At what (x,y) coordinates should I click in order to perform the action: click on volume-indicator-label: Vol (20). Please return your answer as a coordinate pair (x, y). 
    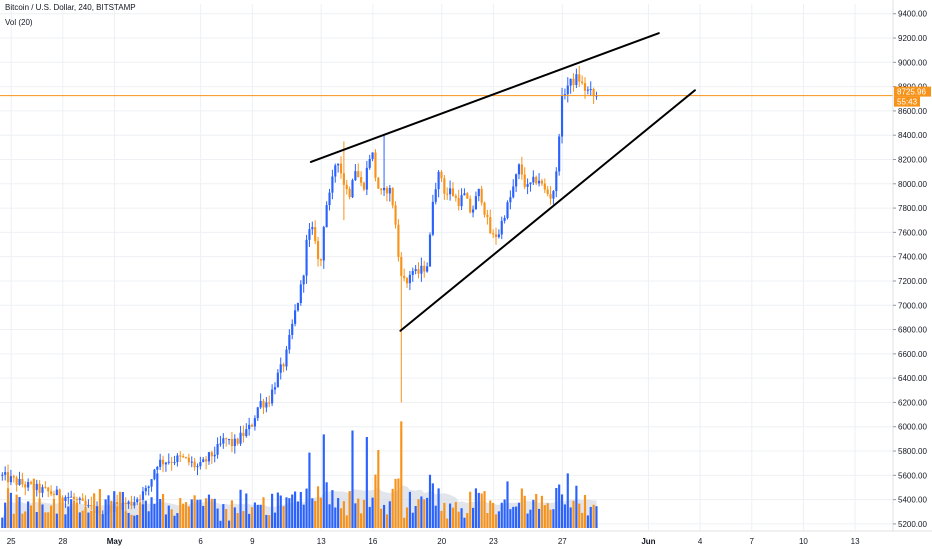
    Looking at the image, I should click on (19, 22).